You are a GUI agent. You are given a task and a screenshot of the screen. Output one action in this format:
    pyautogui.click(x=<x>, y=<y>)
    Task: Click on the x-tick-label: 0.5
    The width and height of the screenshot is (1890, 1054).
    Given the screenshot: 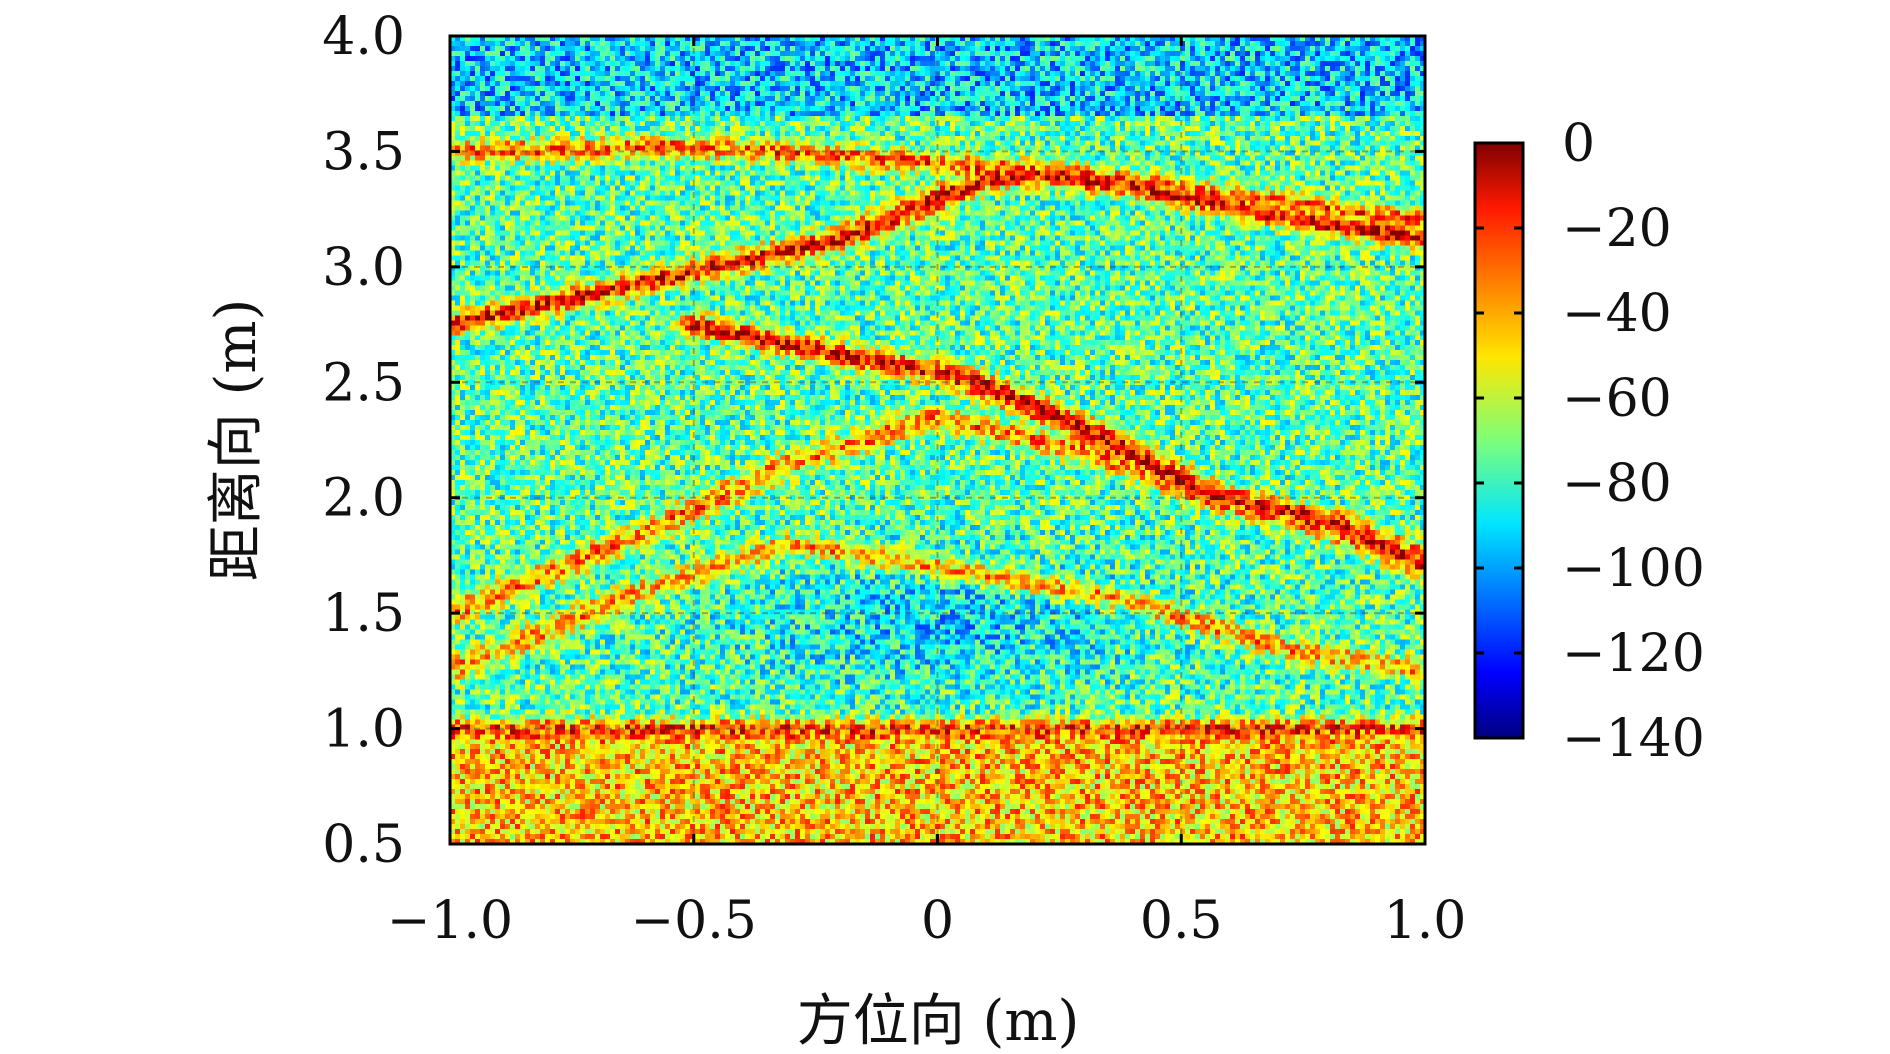 What is the action you would take?
    pyautogui.click(x=1181, y=921)
    